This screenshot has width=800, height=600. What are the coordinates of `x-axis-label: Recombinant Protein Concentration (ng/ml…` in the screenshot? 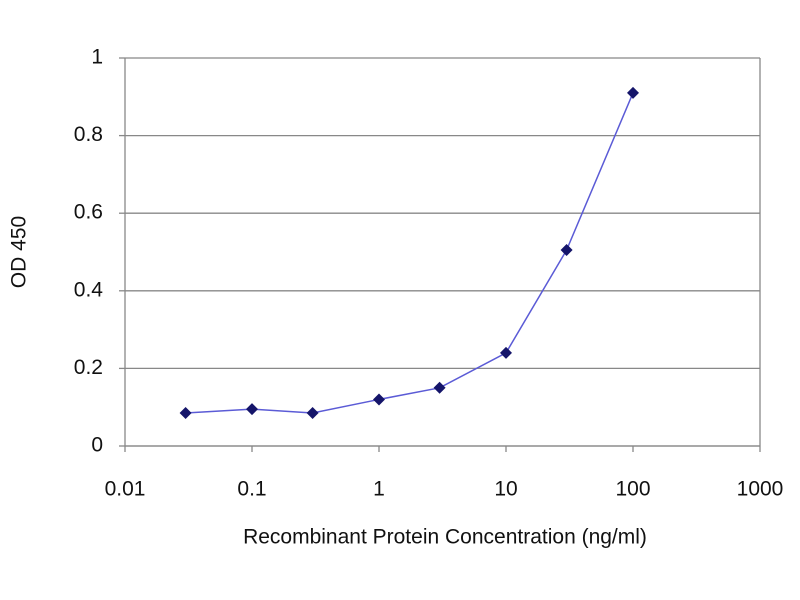 It's located at (445, 537).